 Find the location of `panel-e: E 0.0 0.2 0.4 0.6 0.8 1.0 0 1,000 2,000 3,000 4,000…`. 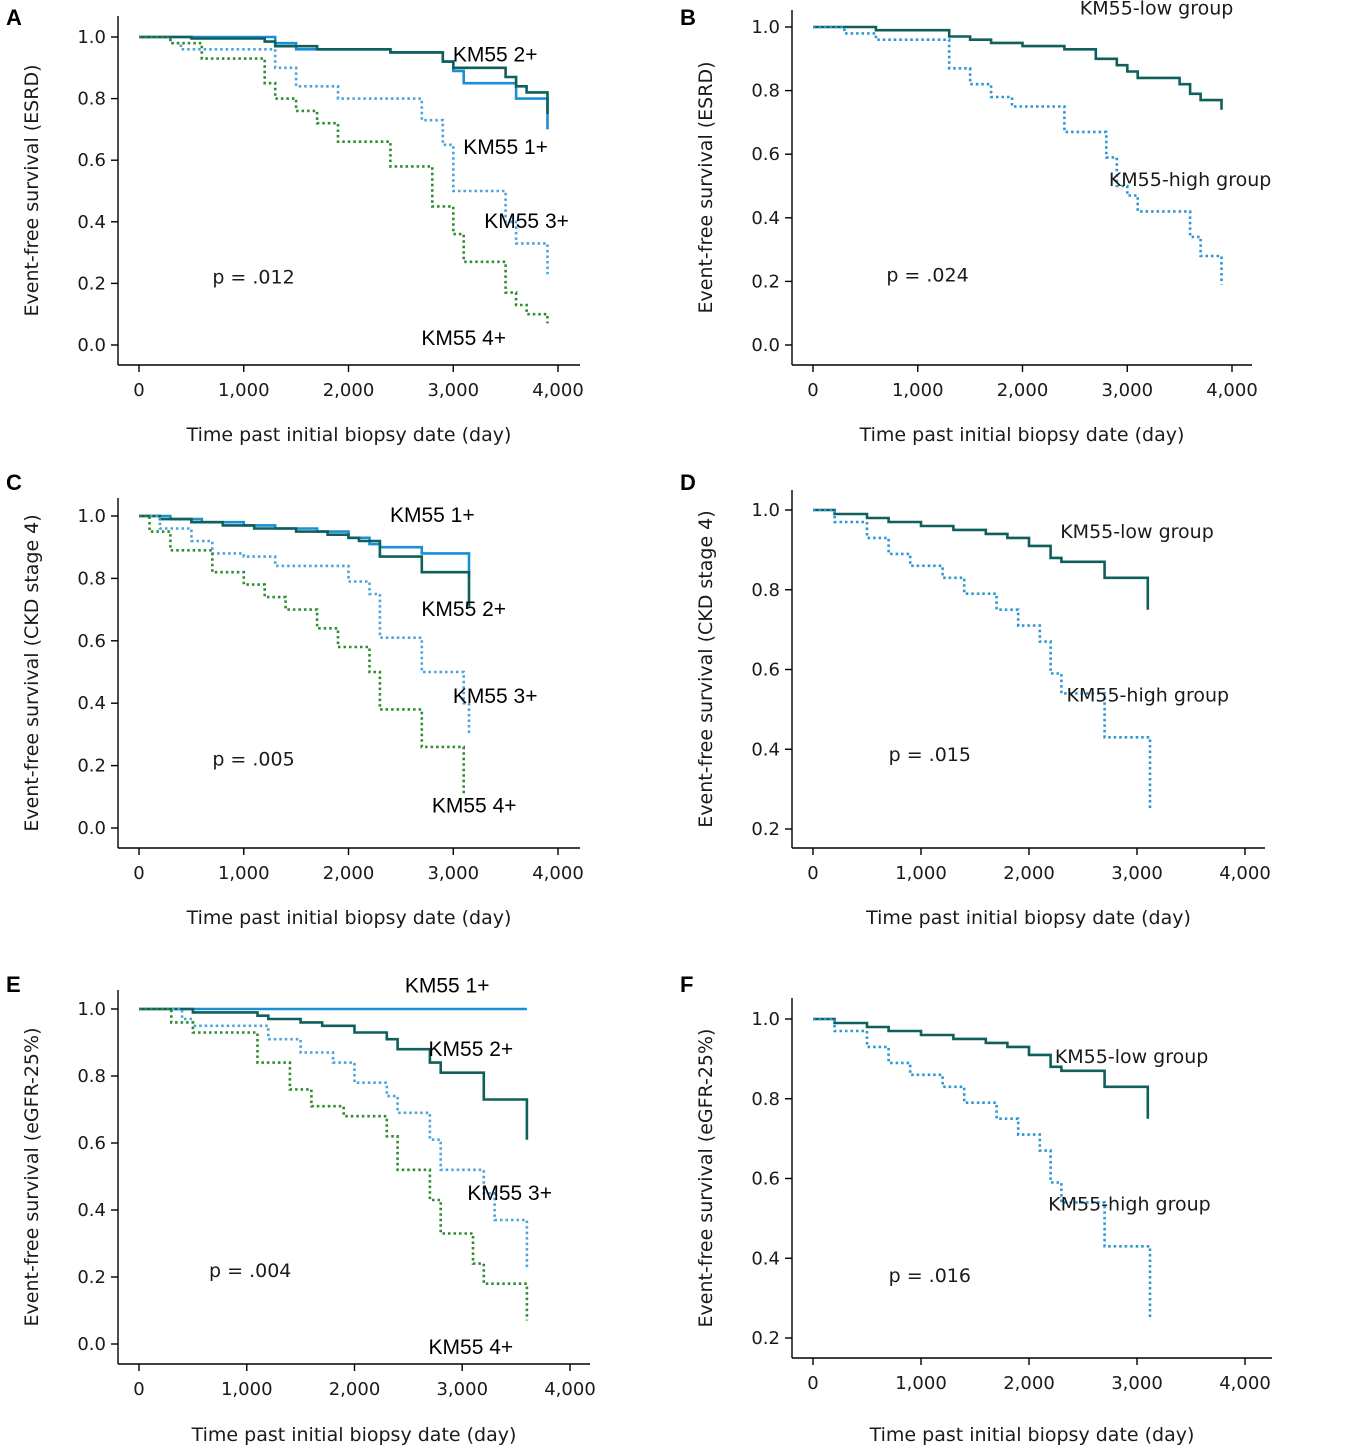

panel-e: E 0.0 0.2 0.4 0.6 0.8 1.0 0 1,000 2,000 3,000 4,000… is located at coordinates (301, 1209).